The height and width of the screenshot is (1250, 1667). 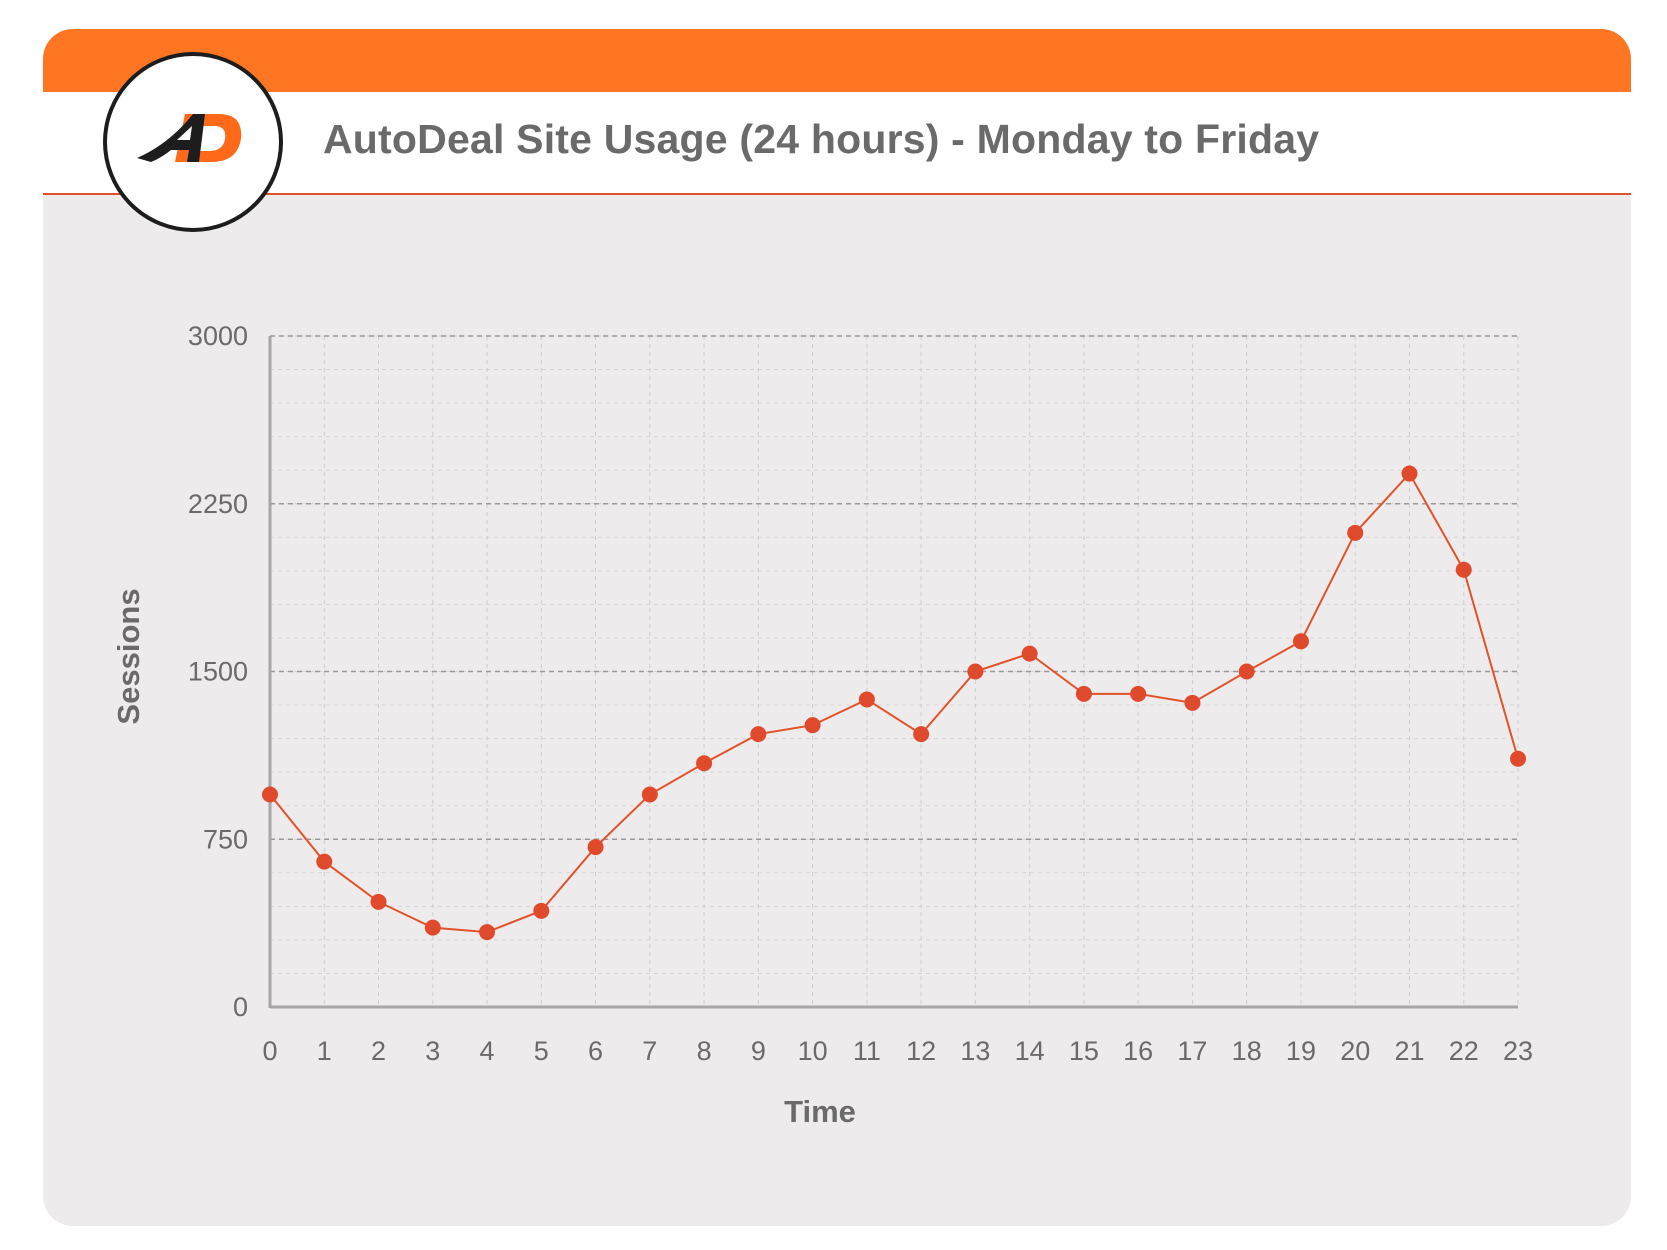 What do you see at coordinates (1084, 1051) in the screenshot?
I see `x-tick-label: 15` at bounding box center [1084, 1051].